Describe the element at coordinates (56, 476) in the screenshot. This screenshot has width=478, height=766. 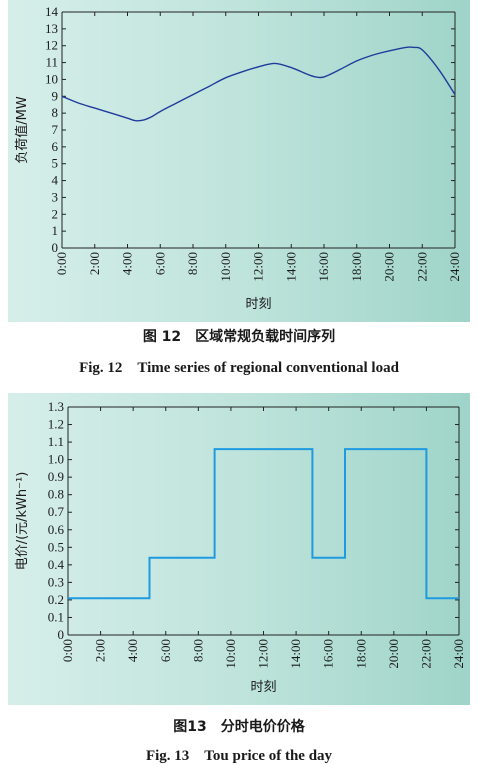
I see `y-tick-label: 0.9` at that location.